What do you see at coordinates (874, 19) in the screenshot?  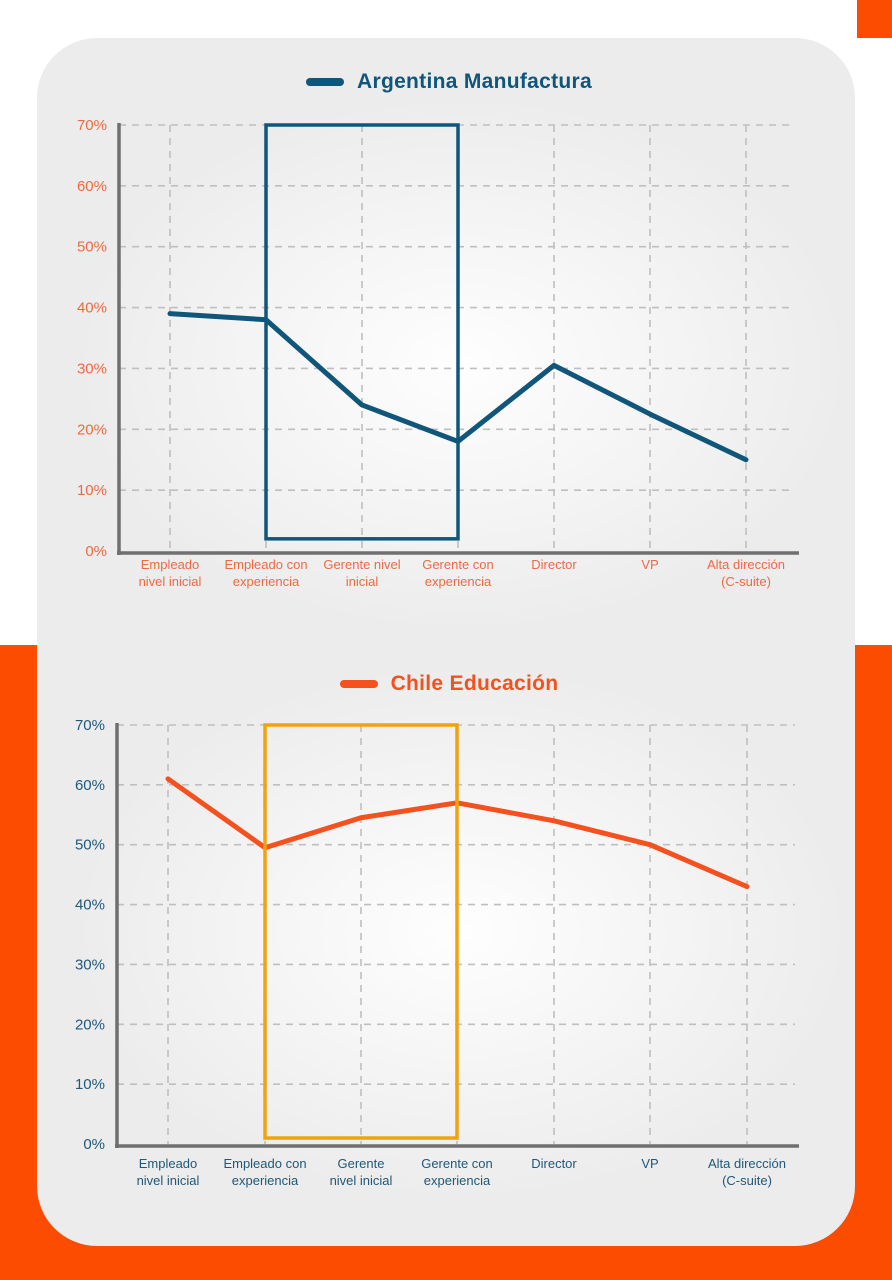 I see `orange-corner-accent` at bounding box center [874, 19].